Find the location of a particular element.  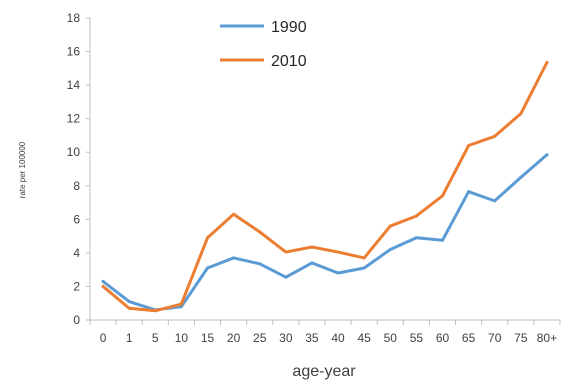

y-axis-ticks: 0 2 4 6 8 10 12 14 16 18 is located at coordinates (78, 169).